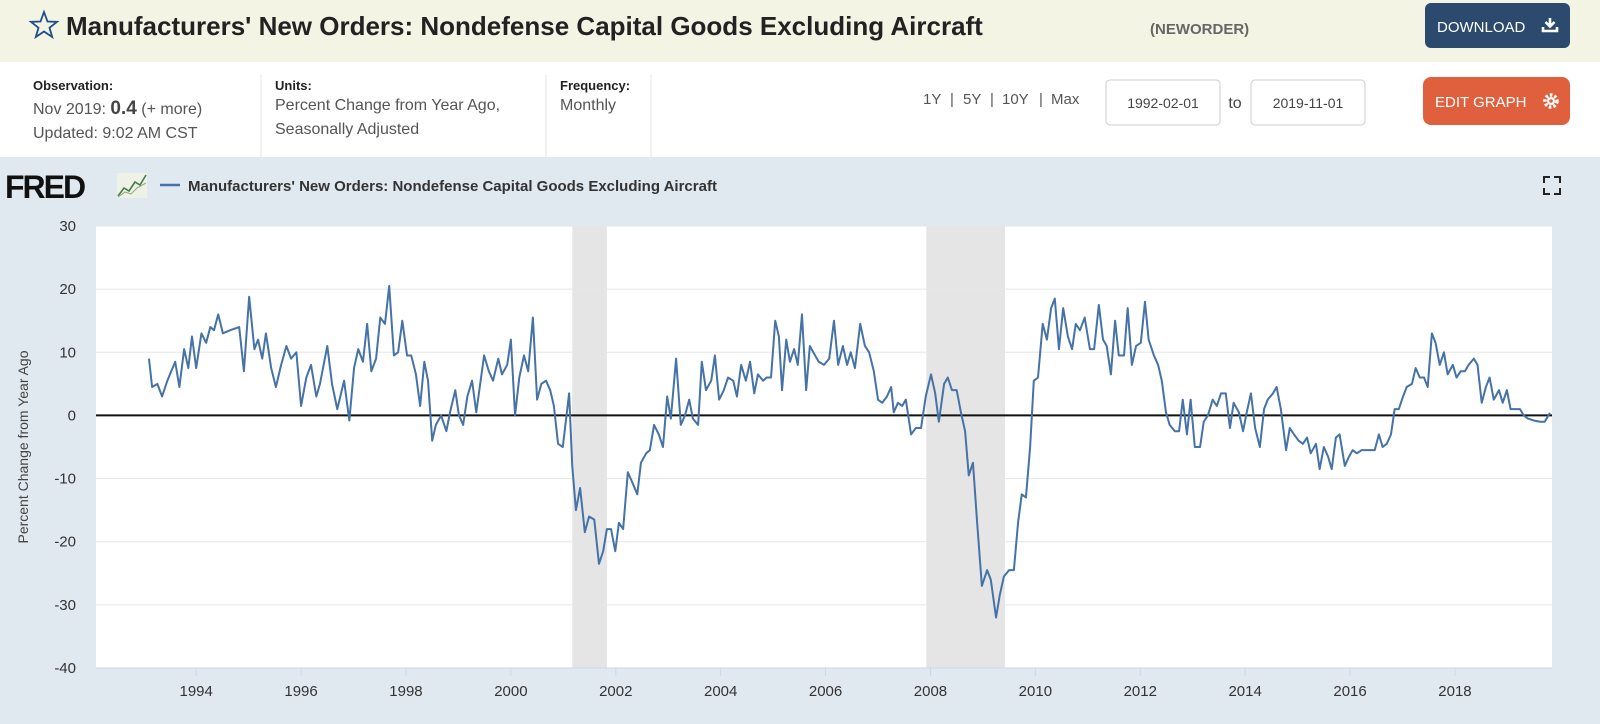  I want to click on y-tick-label: 10, so click(67, 352).